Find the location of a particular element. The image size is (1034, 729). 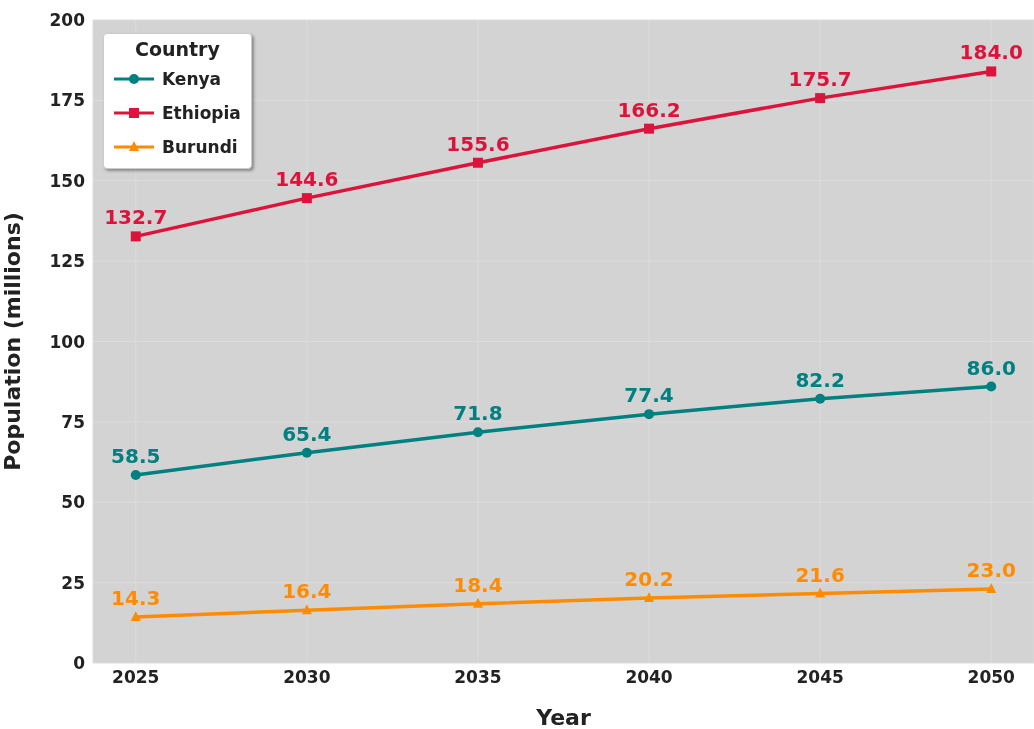

legend-label: Burundi is located at coordinates (200, 147).